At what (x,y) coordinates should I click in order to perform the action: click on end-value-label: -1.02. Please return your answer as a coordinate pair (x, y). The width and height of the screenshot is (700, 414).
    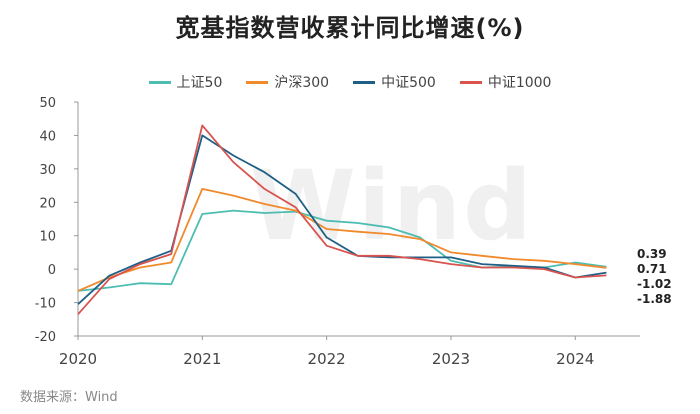
    Looking at the image, I should click on (654, 284).